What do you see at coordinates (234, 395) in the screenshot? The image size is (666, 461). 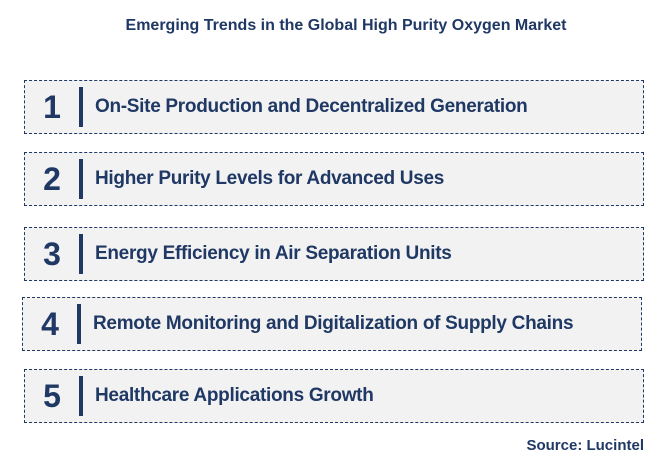 I see `trend-label: Healthcare Applications Growth` at bounding box center [234, 395].